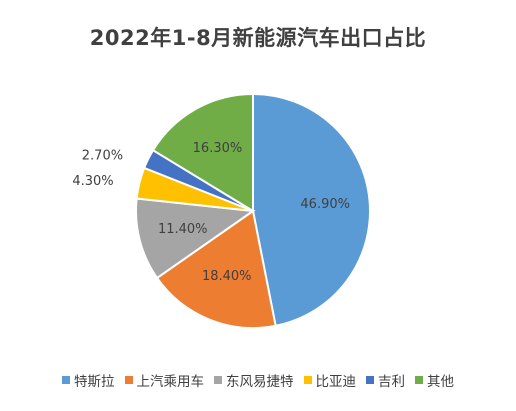  What do you see at coordinates (218, 148) in the screenshot?
I see `data-label-6: 16.30%` at bounding box center [218, 148].